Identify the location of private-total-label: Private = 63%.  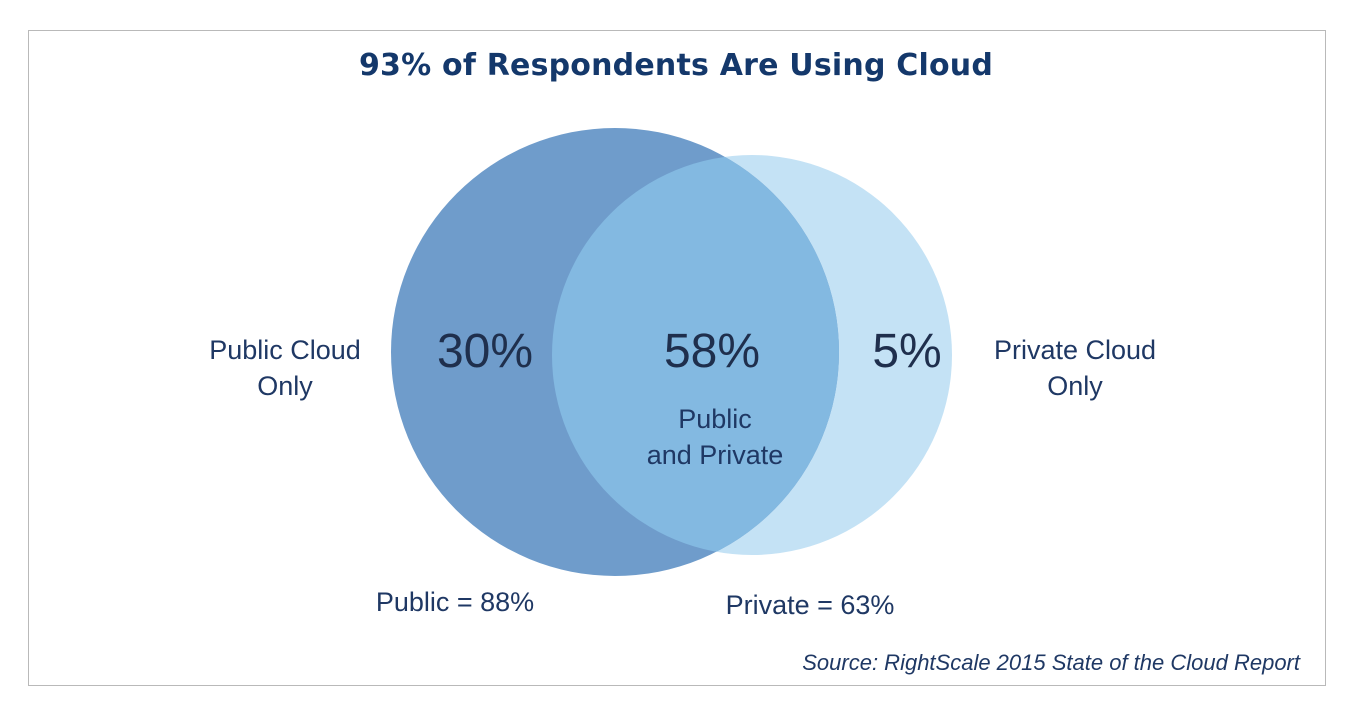
(810, 605).